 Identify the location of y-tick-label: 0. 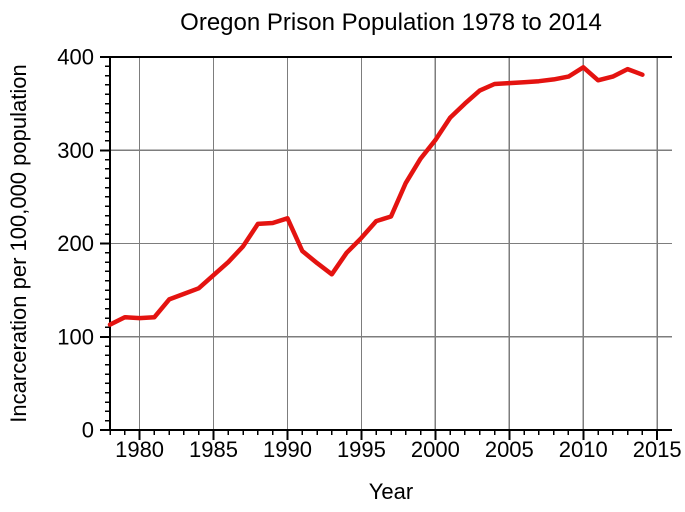
(88, 430).